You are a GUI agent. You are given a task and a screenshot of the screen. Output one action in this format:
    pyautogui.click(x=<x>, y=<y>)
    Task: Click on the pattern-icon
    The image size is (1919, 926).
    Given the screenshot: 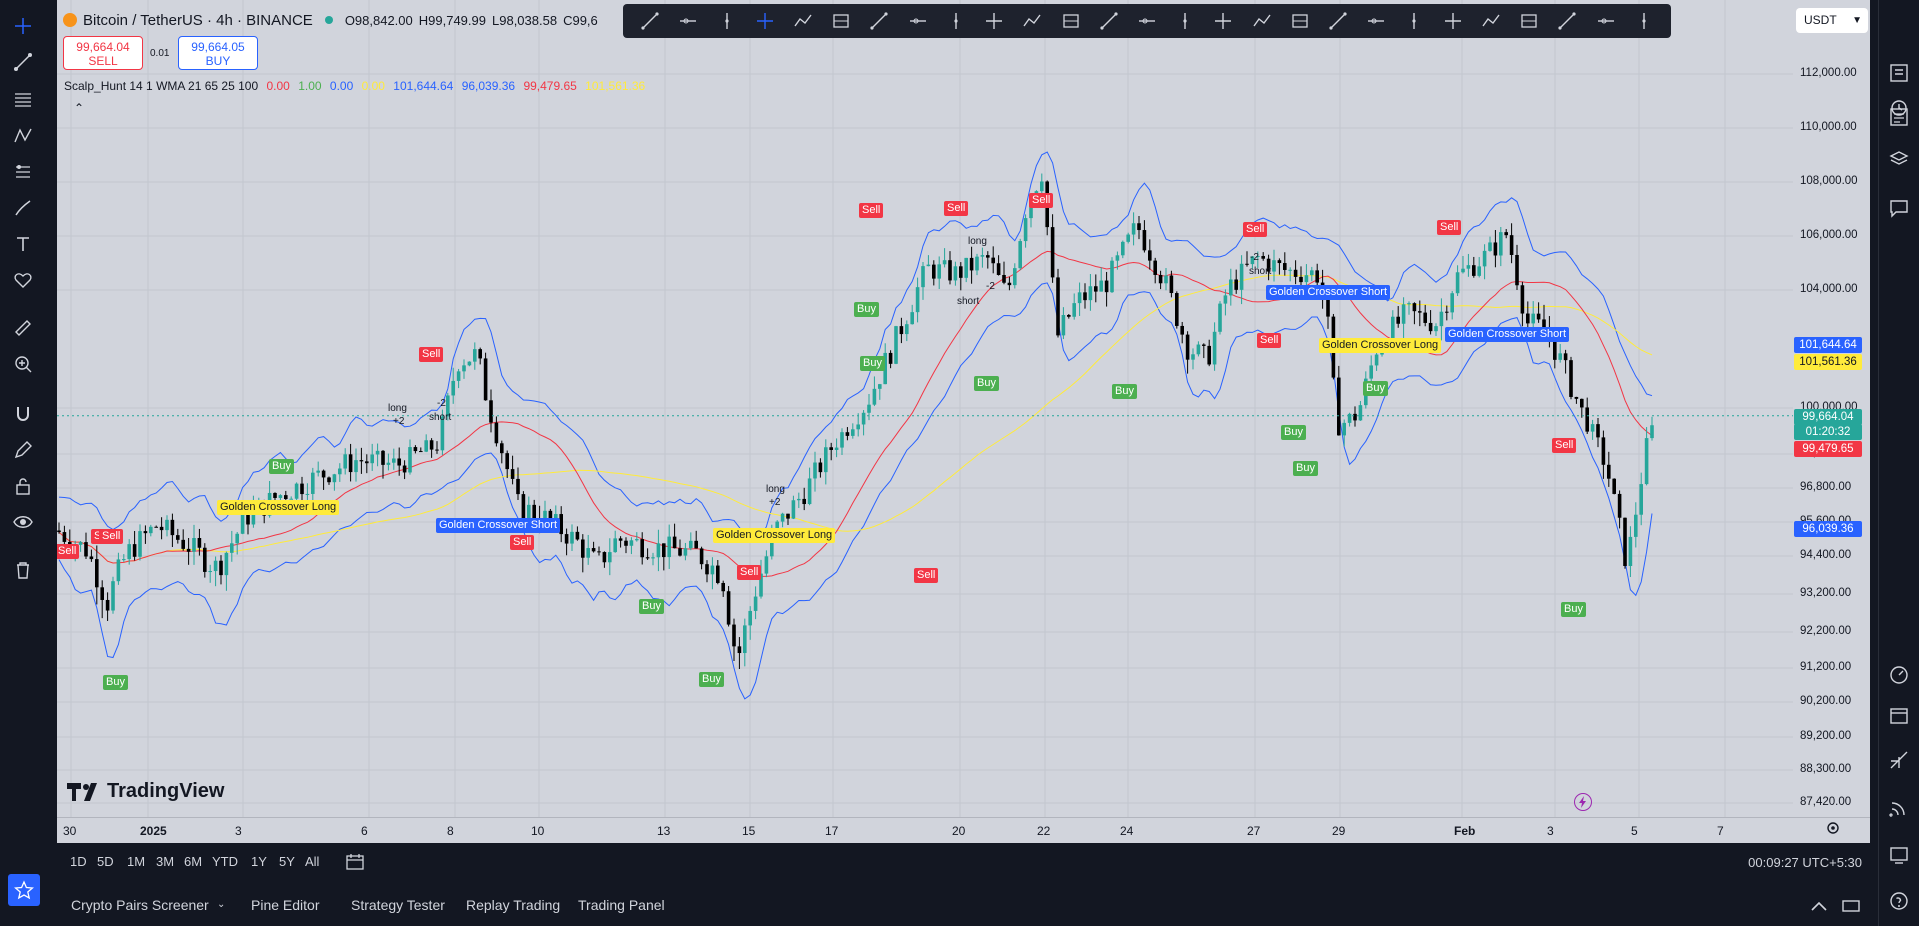 What is the action you would take?
    pyautogui.click(x=23, y=136)
    